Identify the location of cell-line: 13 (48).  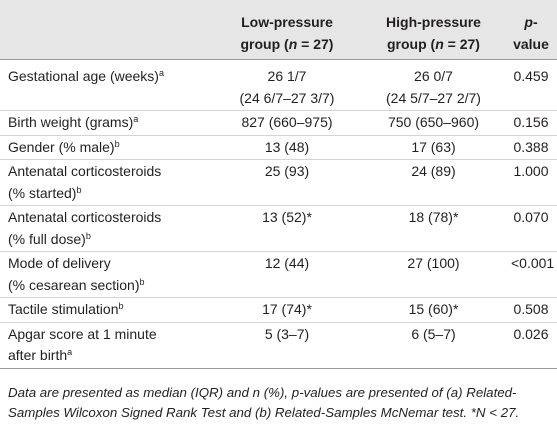
(287, 148).